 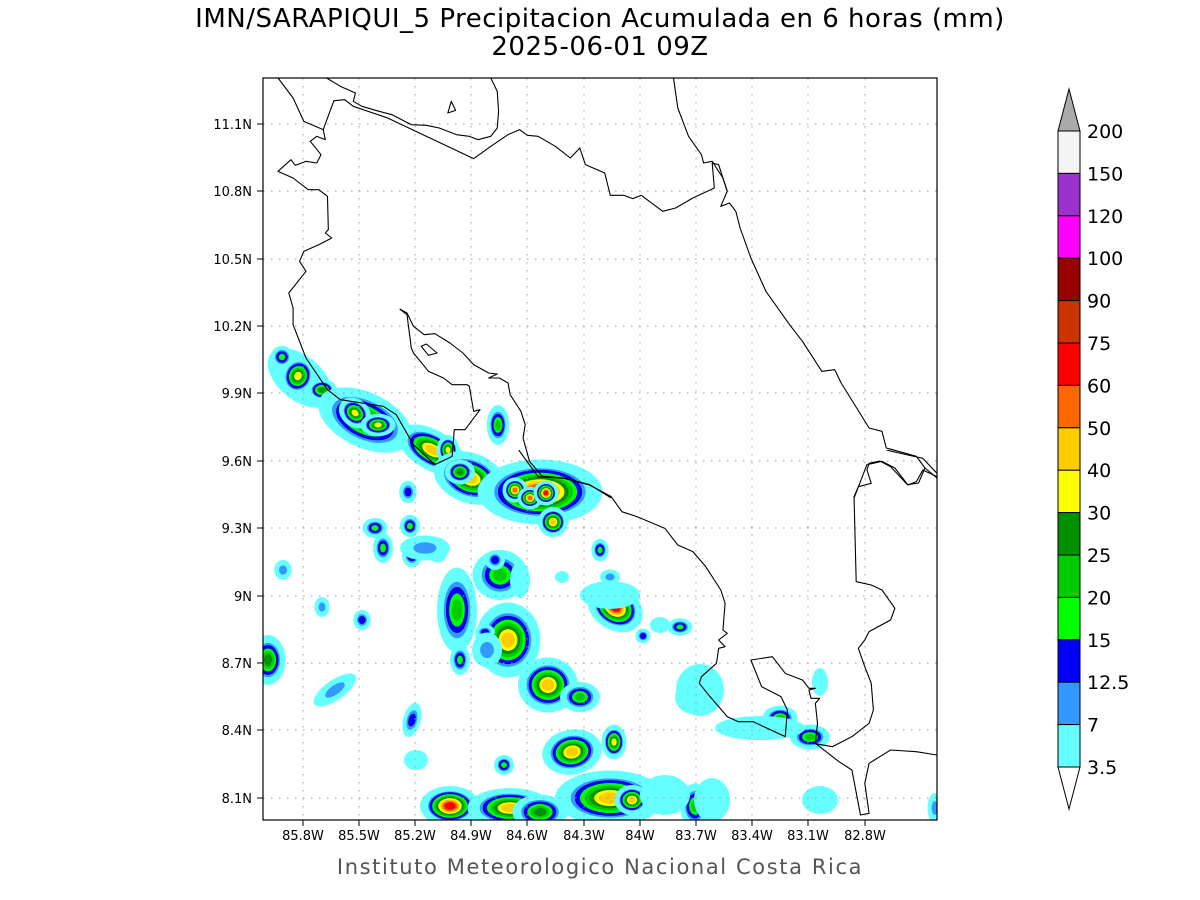 I want to click on colorbar-label: 30, so click(x=1099, y=514).